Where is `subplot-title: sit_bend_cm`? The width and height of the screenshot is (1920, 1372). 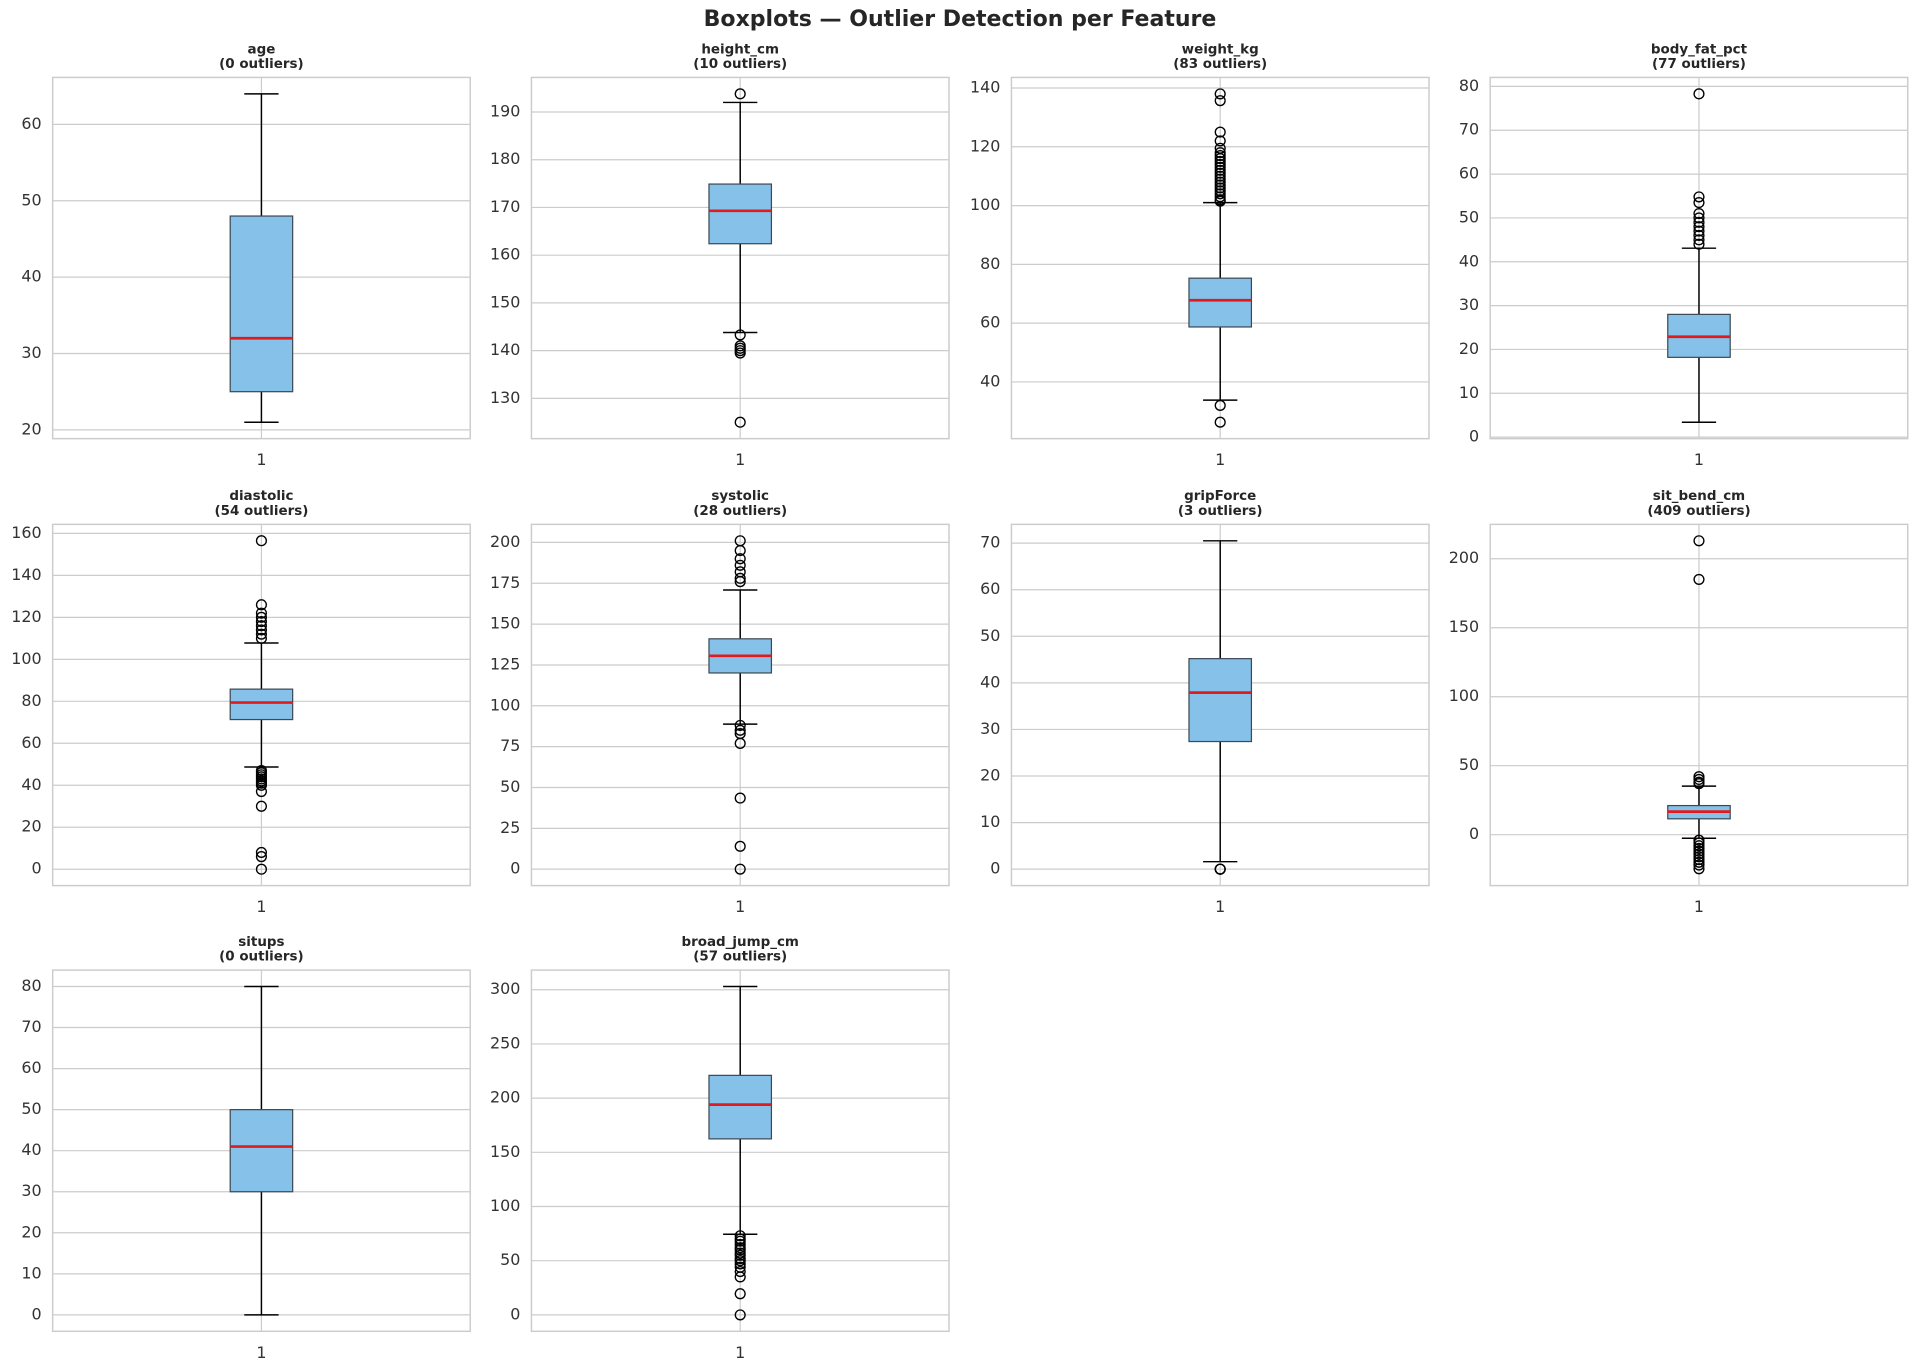 subplot-title: sit_bend_cm is located at coordinates (1699, 496).